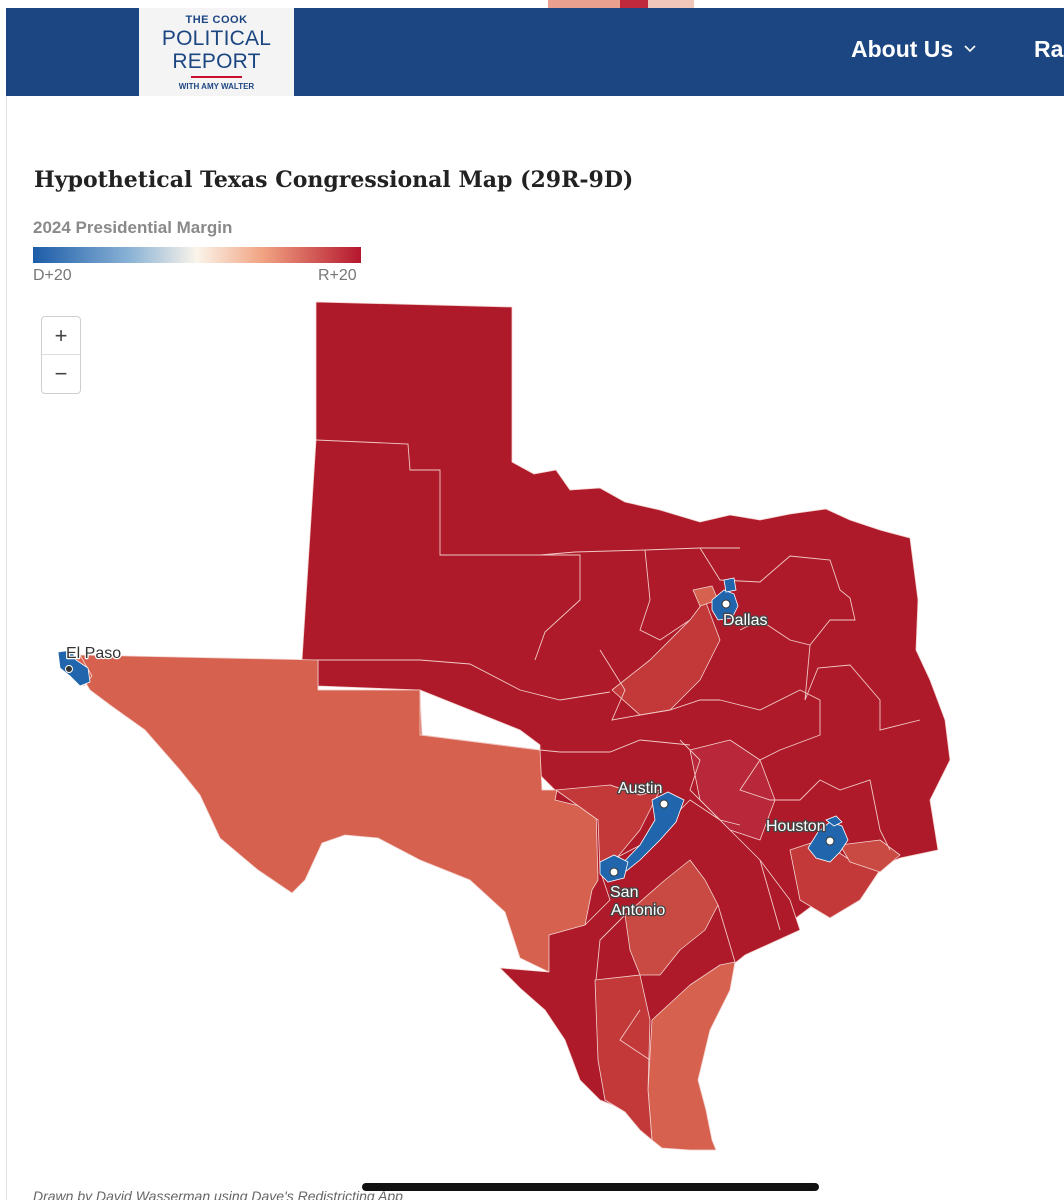 This screenshot has width=1064, height=1200. What do you see at coordinates (640, 788) in the screenshot?
I see `city-label-austin: Austin` at bounding box center [640, 788].